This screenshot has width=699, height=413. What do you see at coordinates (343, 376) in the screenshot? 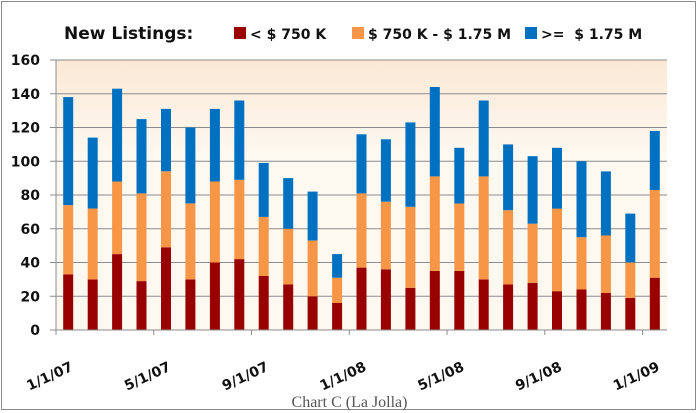
I see `x-tick-label: 1/1/08` at bounding box center [343, 376].